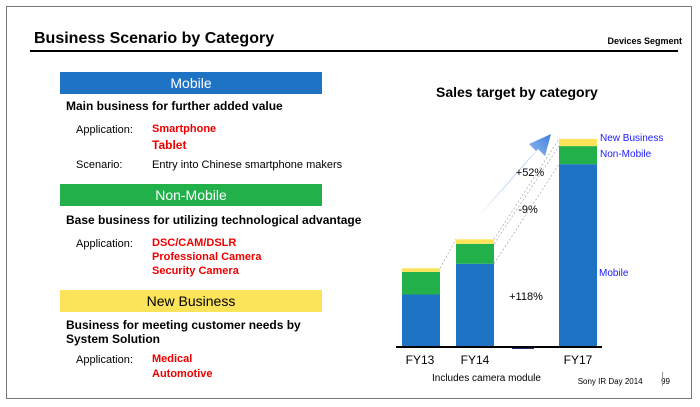 The height and width of the screenshot is (407, 700). What do you see at coordinates (194, 243) in the screenshot?
I see `non-mobile-app-dsc: DSC/CAM/DSLR` at bounding box center [194, 243].